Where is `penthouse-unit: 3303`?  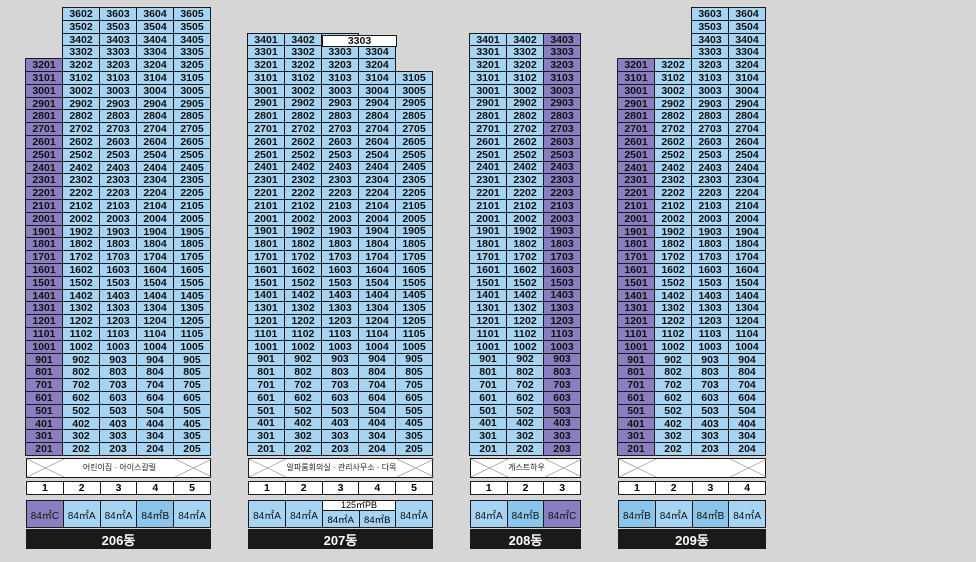
penthouse-unit: 3303 is located at coordinates (359, 41).